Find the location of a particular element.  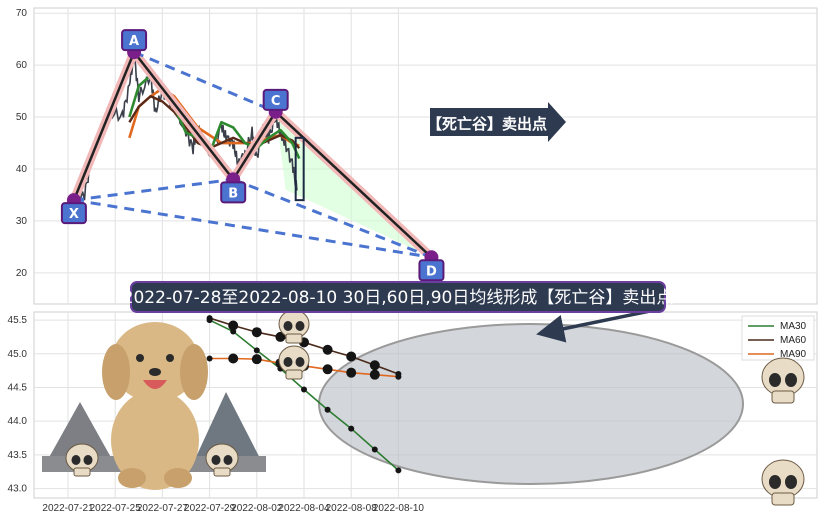

x-tick-label: 2022-07-21 is located at coordinates (68, 508).